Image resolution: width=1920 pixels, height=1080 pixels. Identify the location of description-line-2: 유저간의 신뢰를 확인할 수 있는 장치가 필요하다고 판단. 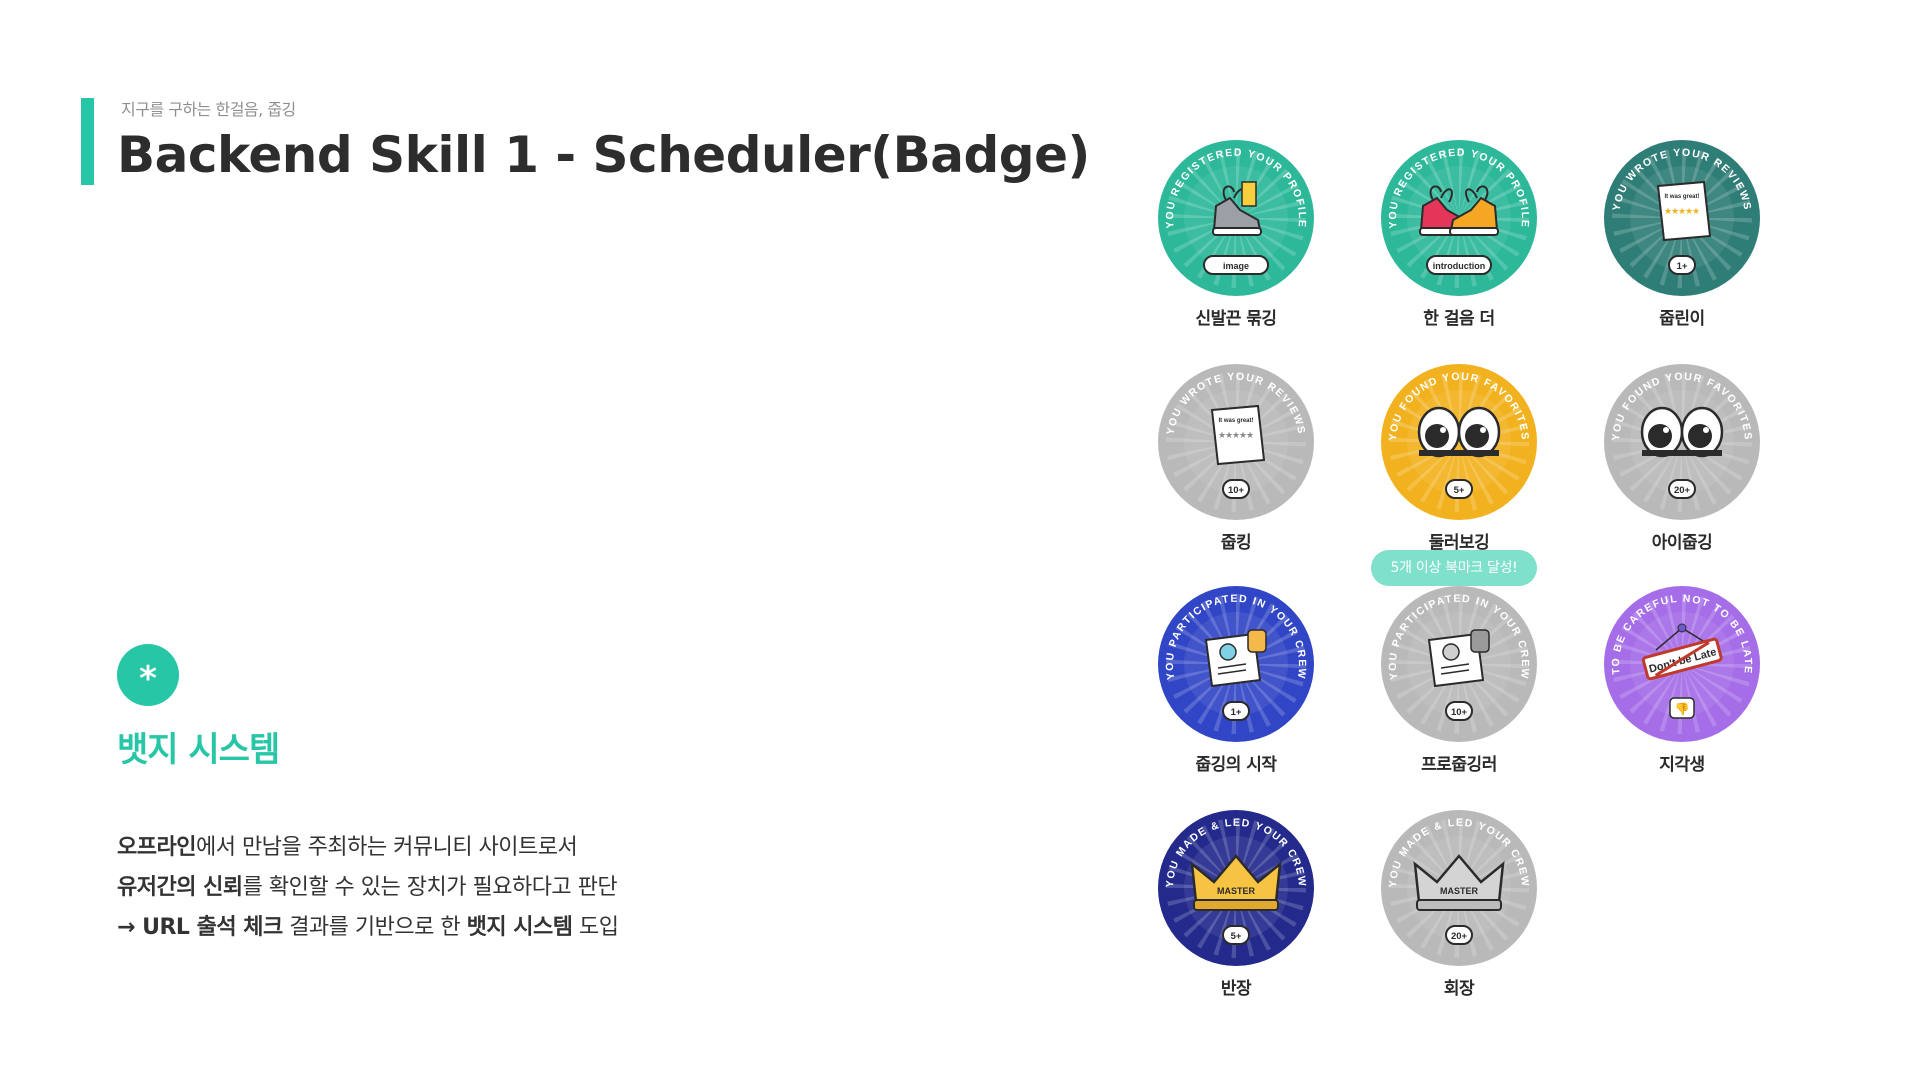
(367, 887).